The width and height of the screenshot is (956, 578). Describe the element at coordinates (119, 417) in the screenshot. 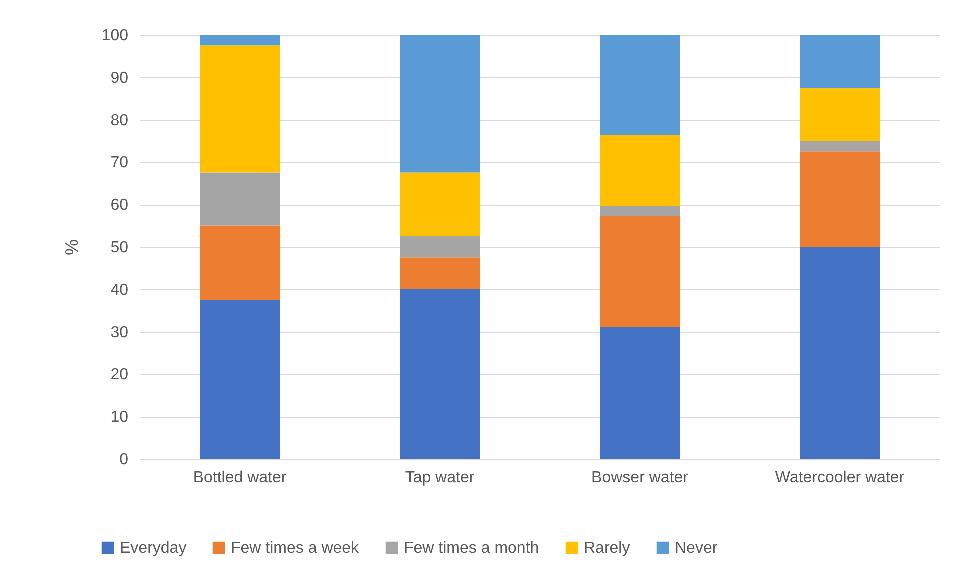

I see `y-tick-label: 10` at that location.